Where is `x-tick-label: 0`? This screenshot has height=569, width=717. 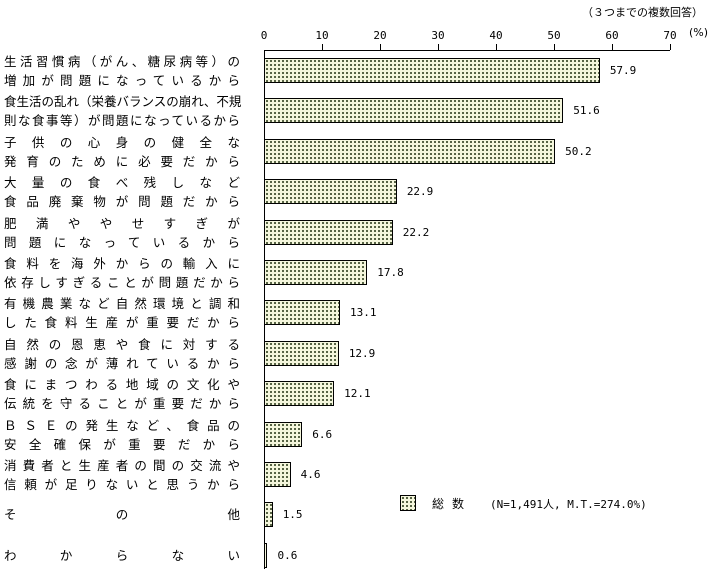 x-tick-label: 0 is located at coordinates (264, 35).